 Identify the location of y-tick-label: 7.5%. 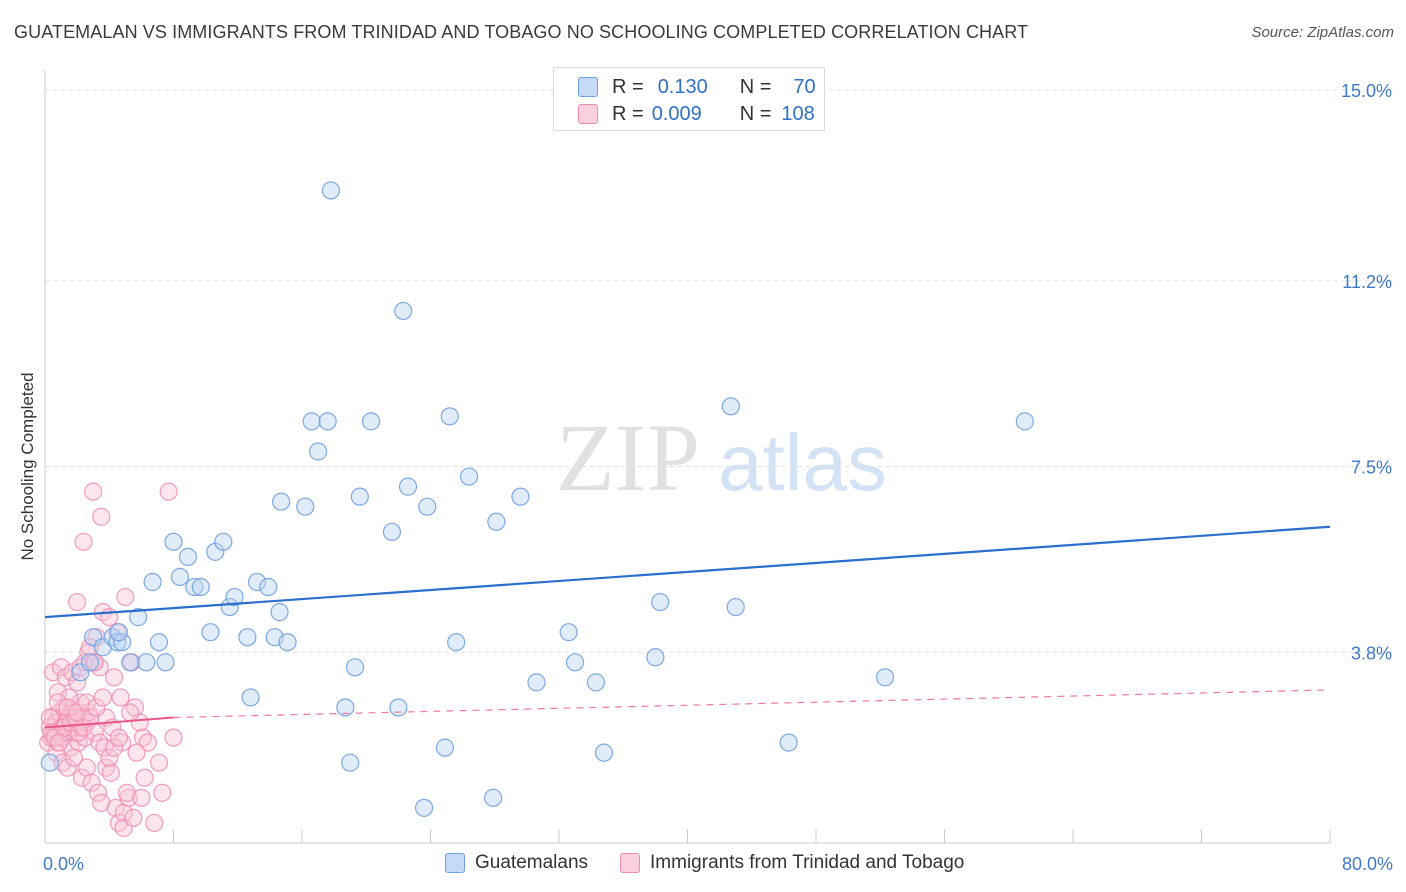
(1371, 468).